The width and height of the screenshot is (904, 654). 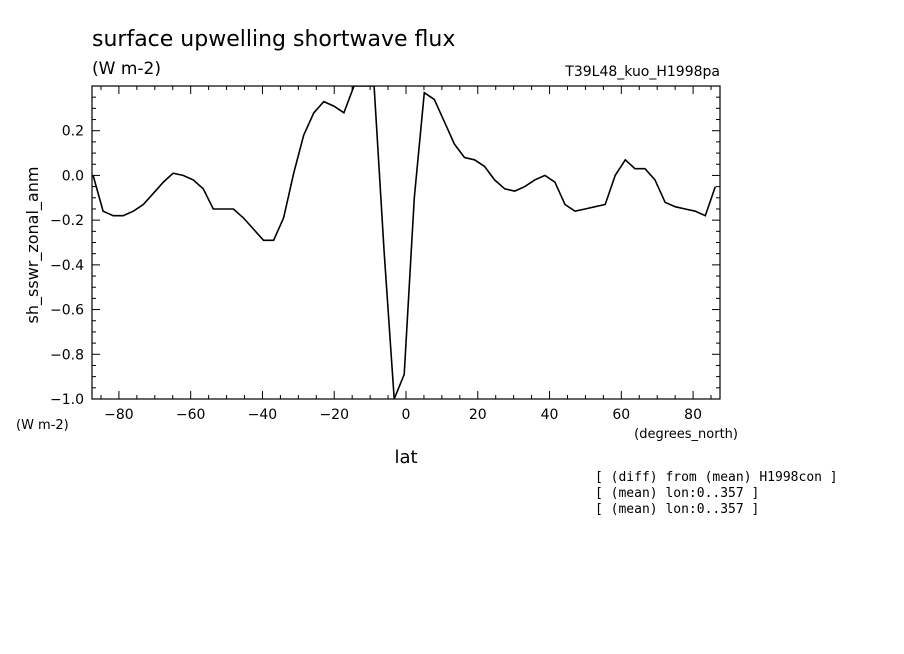 What do you see at coordinates (406, 415) in the screenshot?
I see `x-tick-label: 0` at bounding box center [406, 415].